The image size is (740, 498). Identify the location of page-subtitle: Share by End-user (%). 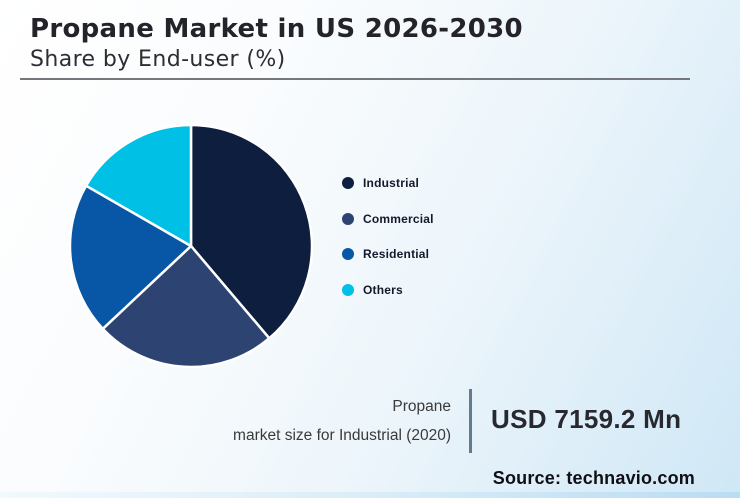
(158, 59).